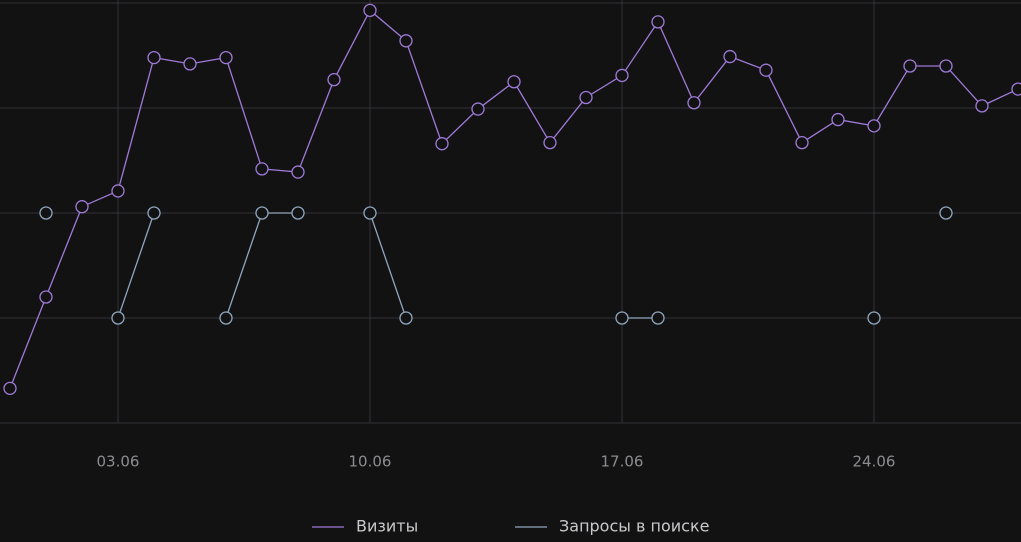  I want to click on x-tick-label: 10.06, so click(370, 462).